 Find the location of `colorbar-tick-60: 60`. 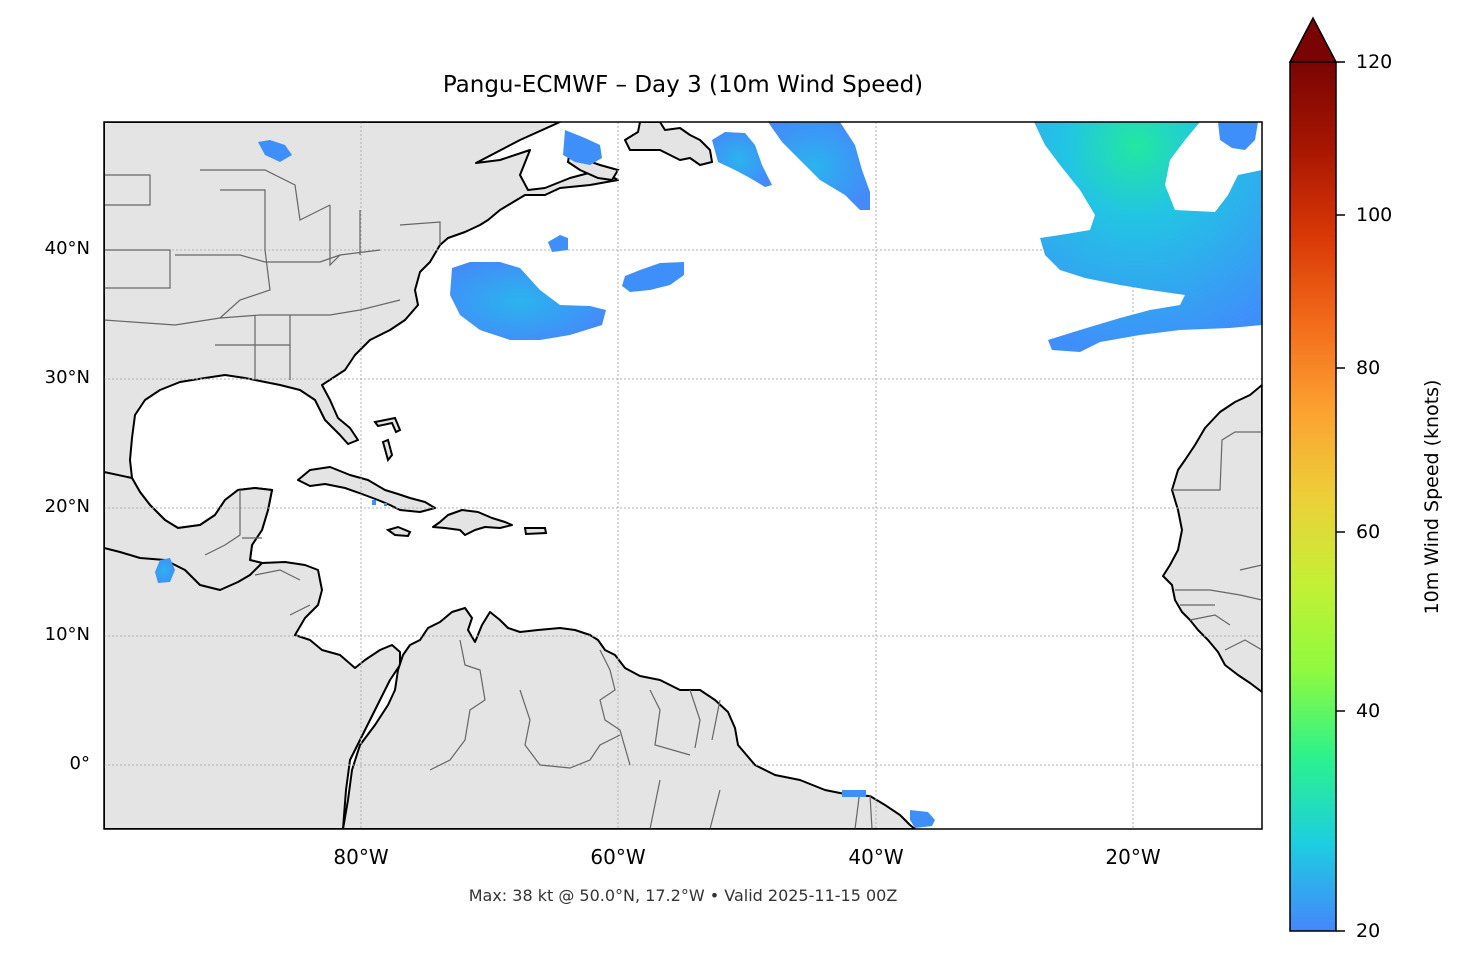

colorbar-tick-60: 60 is located at coordinates (1368, 532).